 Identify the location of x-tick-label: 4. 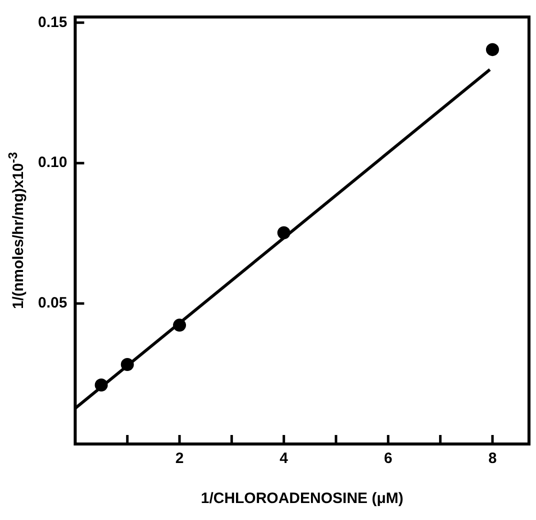
(284, 459).